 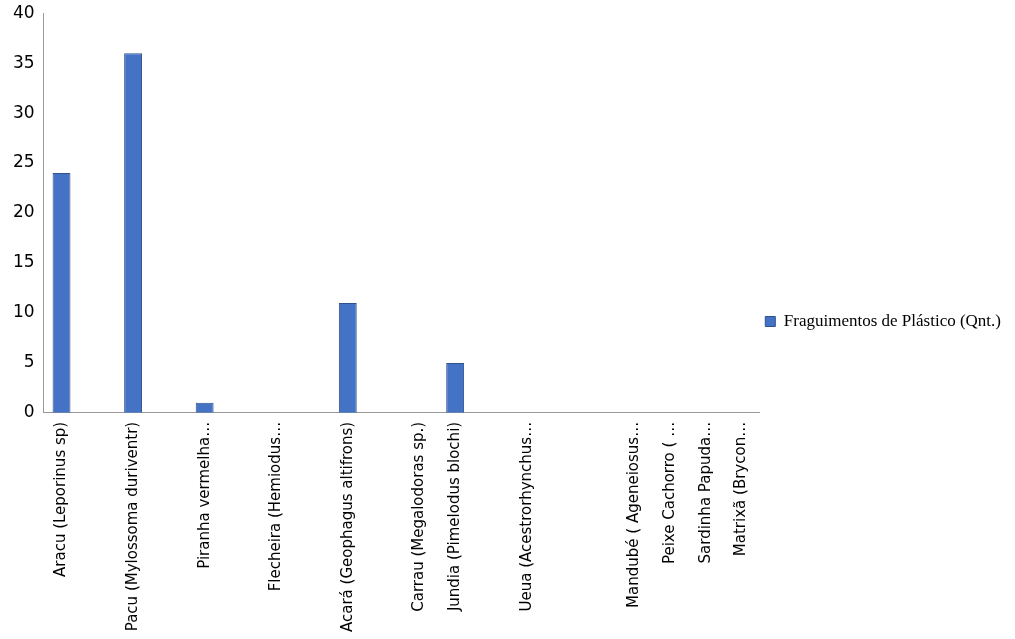 What do you see at coordinates (29, 361) in the screenshot?
I see `y-tick-label: 5` at bounding box center [29, 361].